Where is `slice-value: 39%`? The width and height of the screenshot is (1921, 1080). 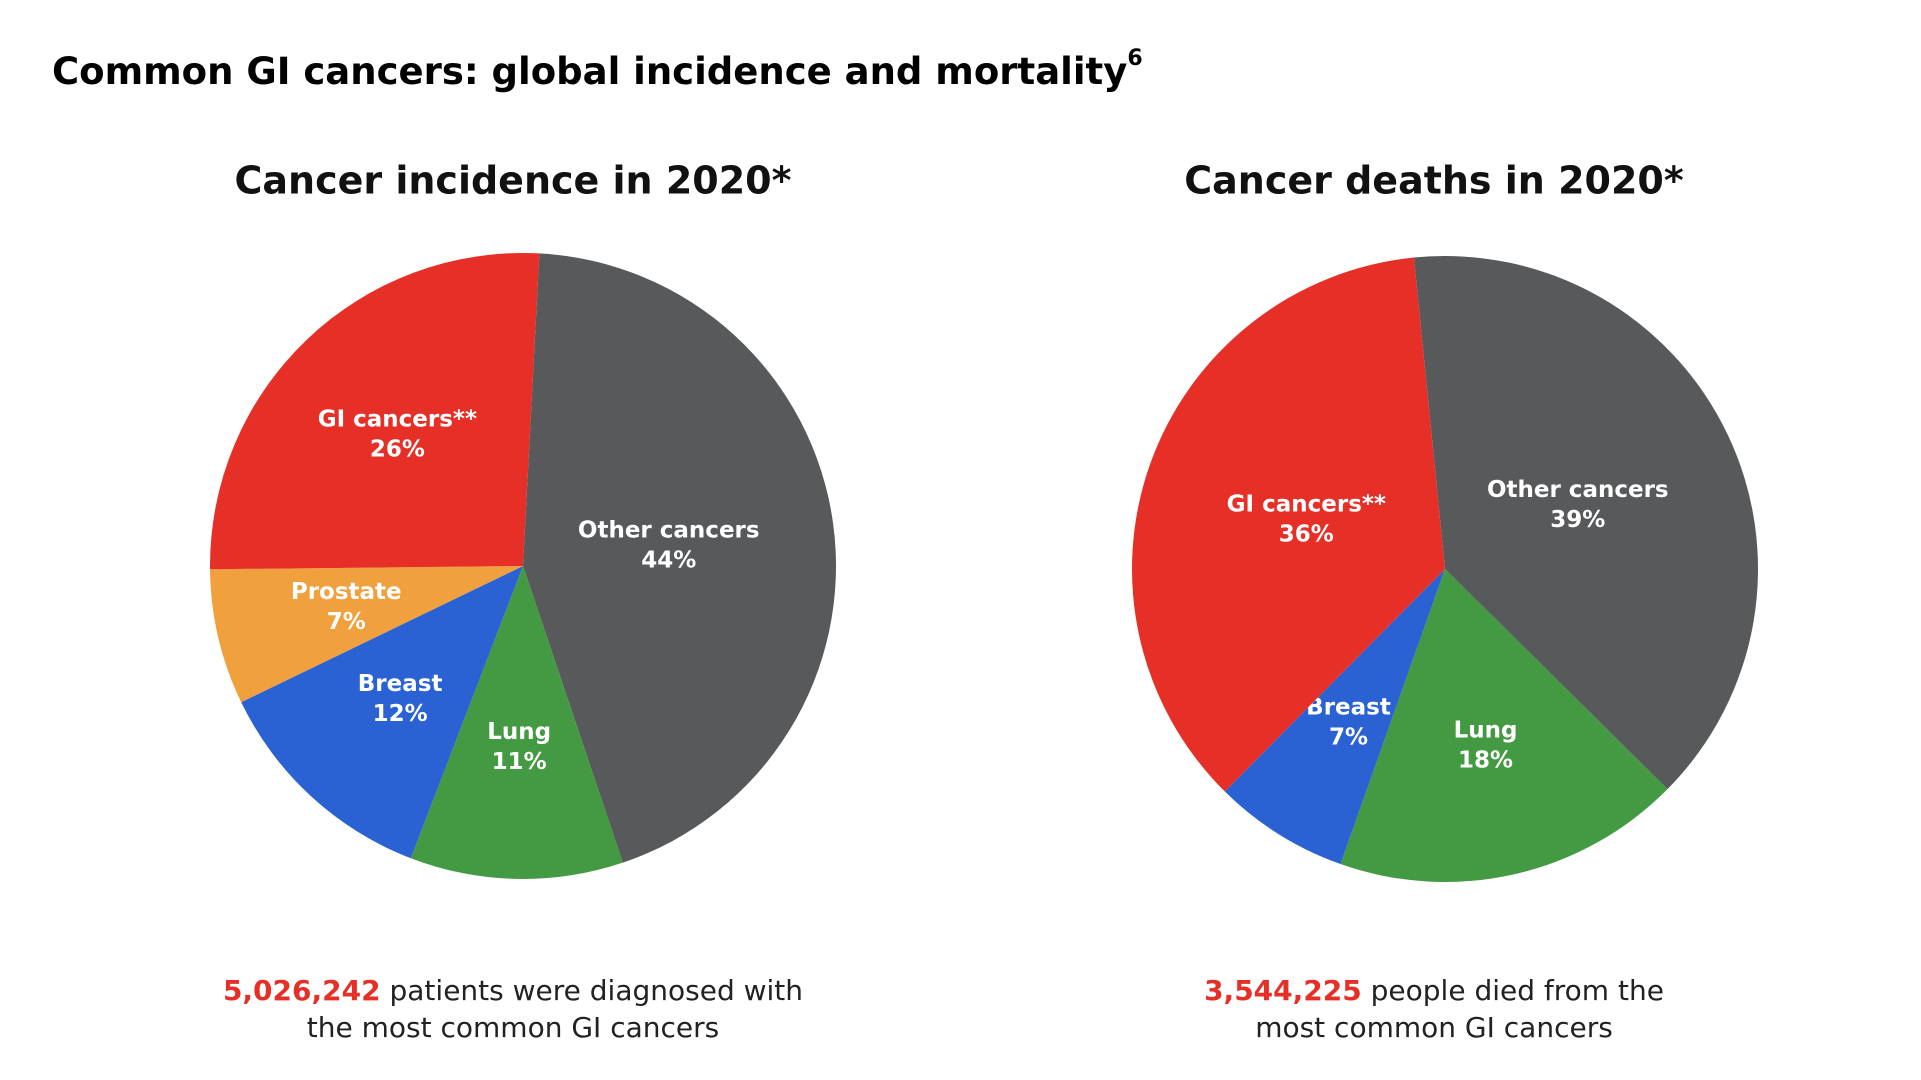
slice-value: 39% is located at coordinates (1577, 520).